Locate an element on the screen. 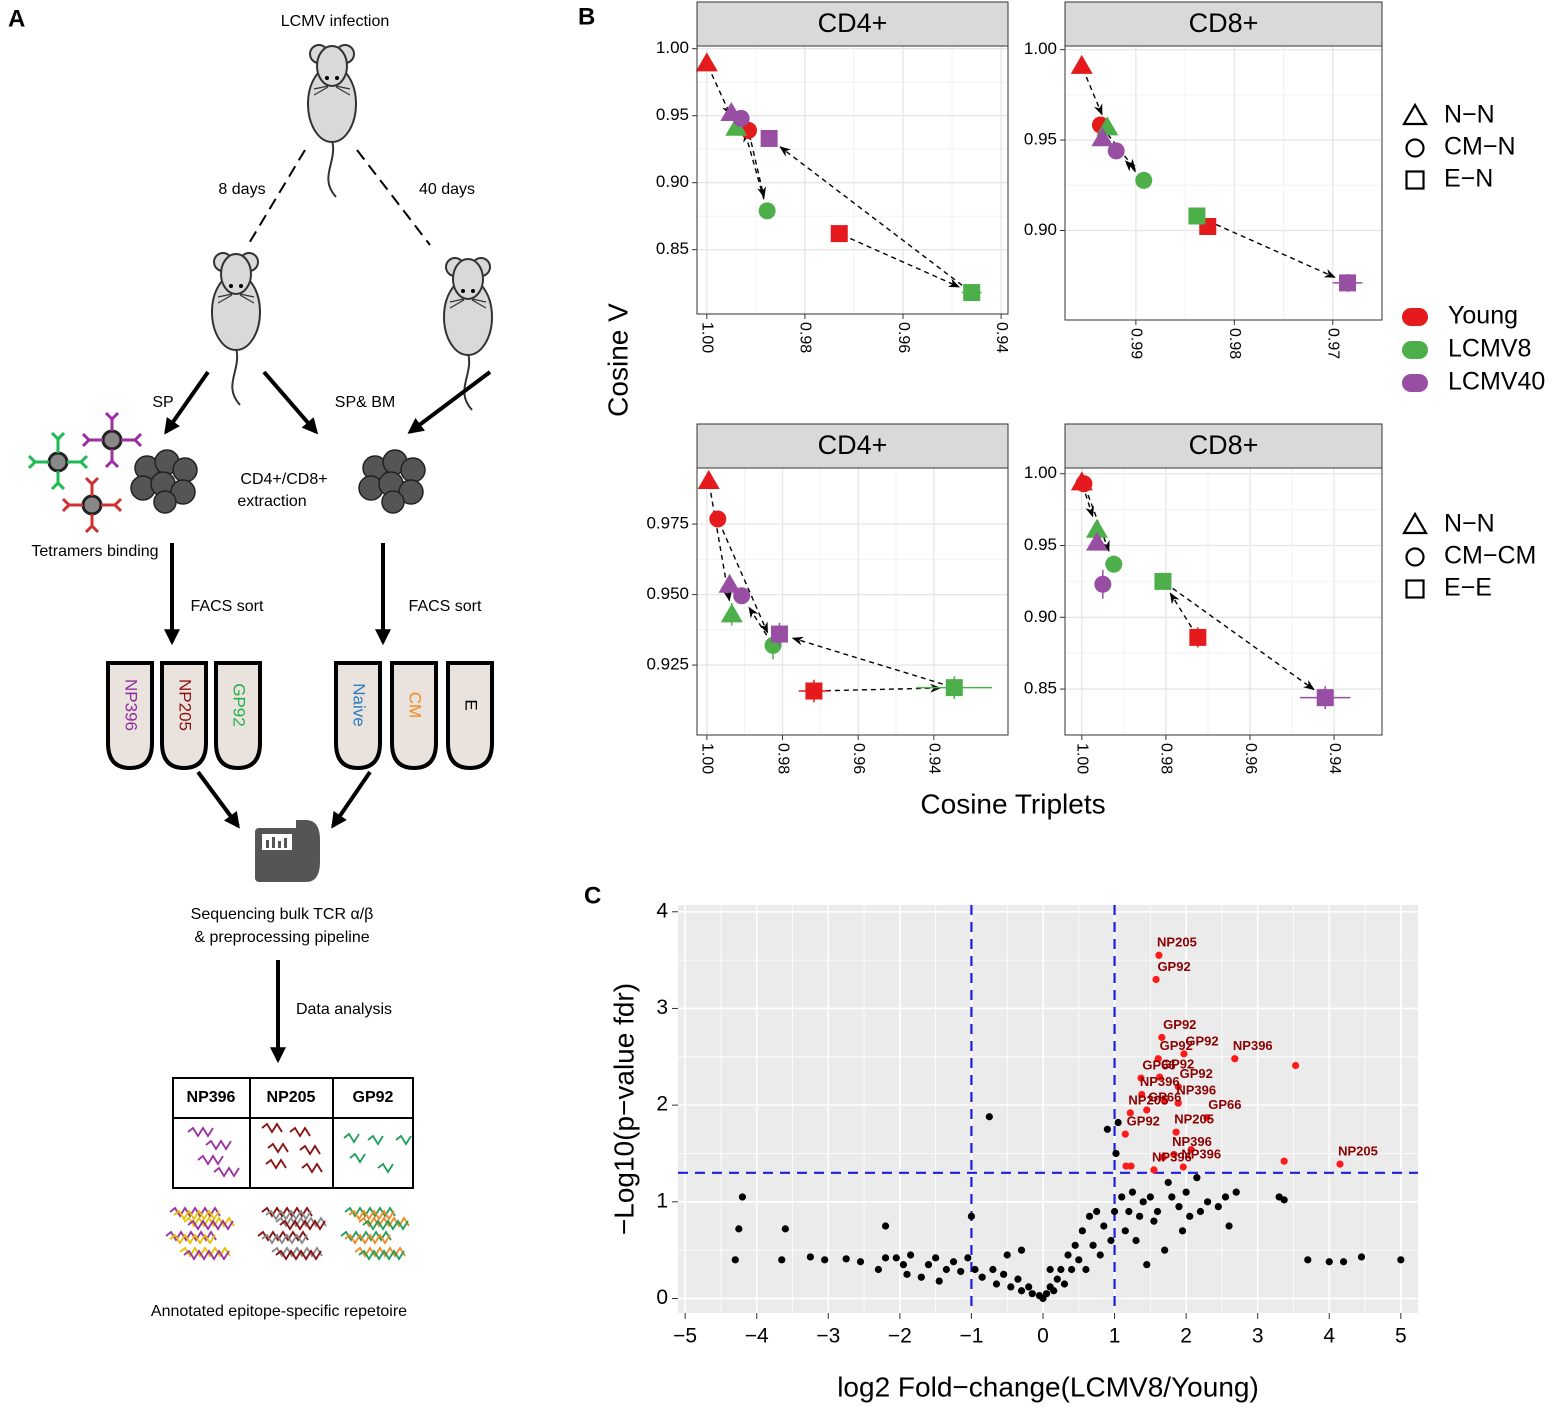  tube-label: NP396 is located at coordinates (131, 705).